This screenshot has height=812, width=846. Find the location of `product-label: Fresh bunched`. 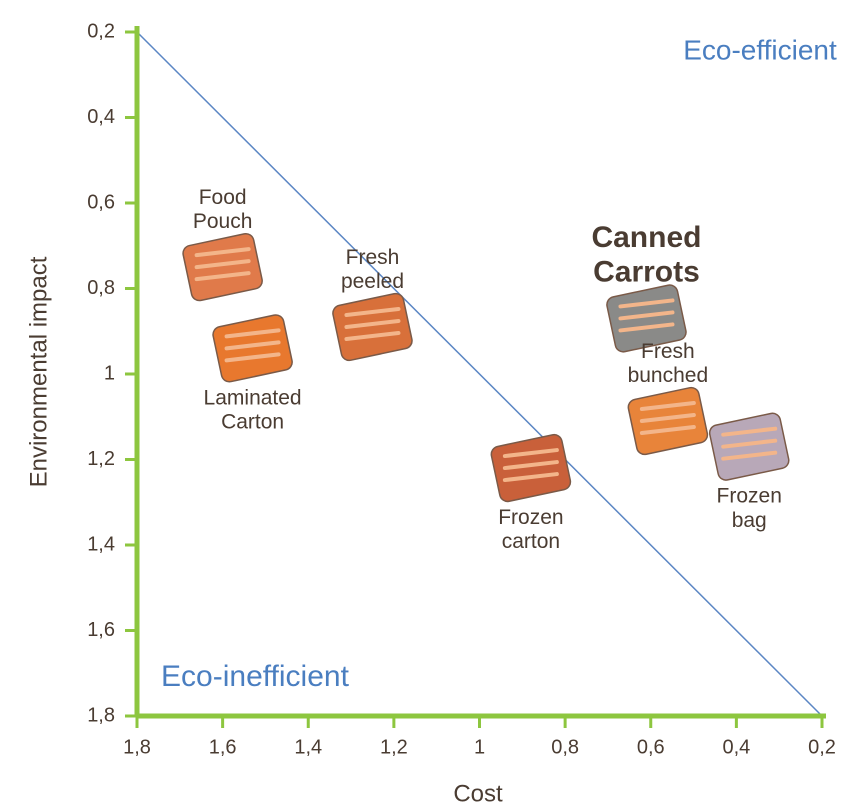

product-label: Fresh bunched is located at coordinates (668, 362).